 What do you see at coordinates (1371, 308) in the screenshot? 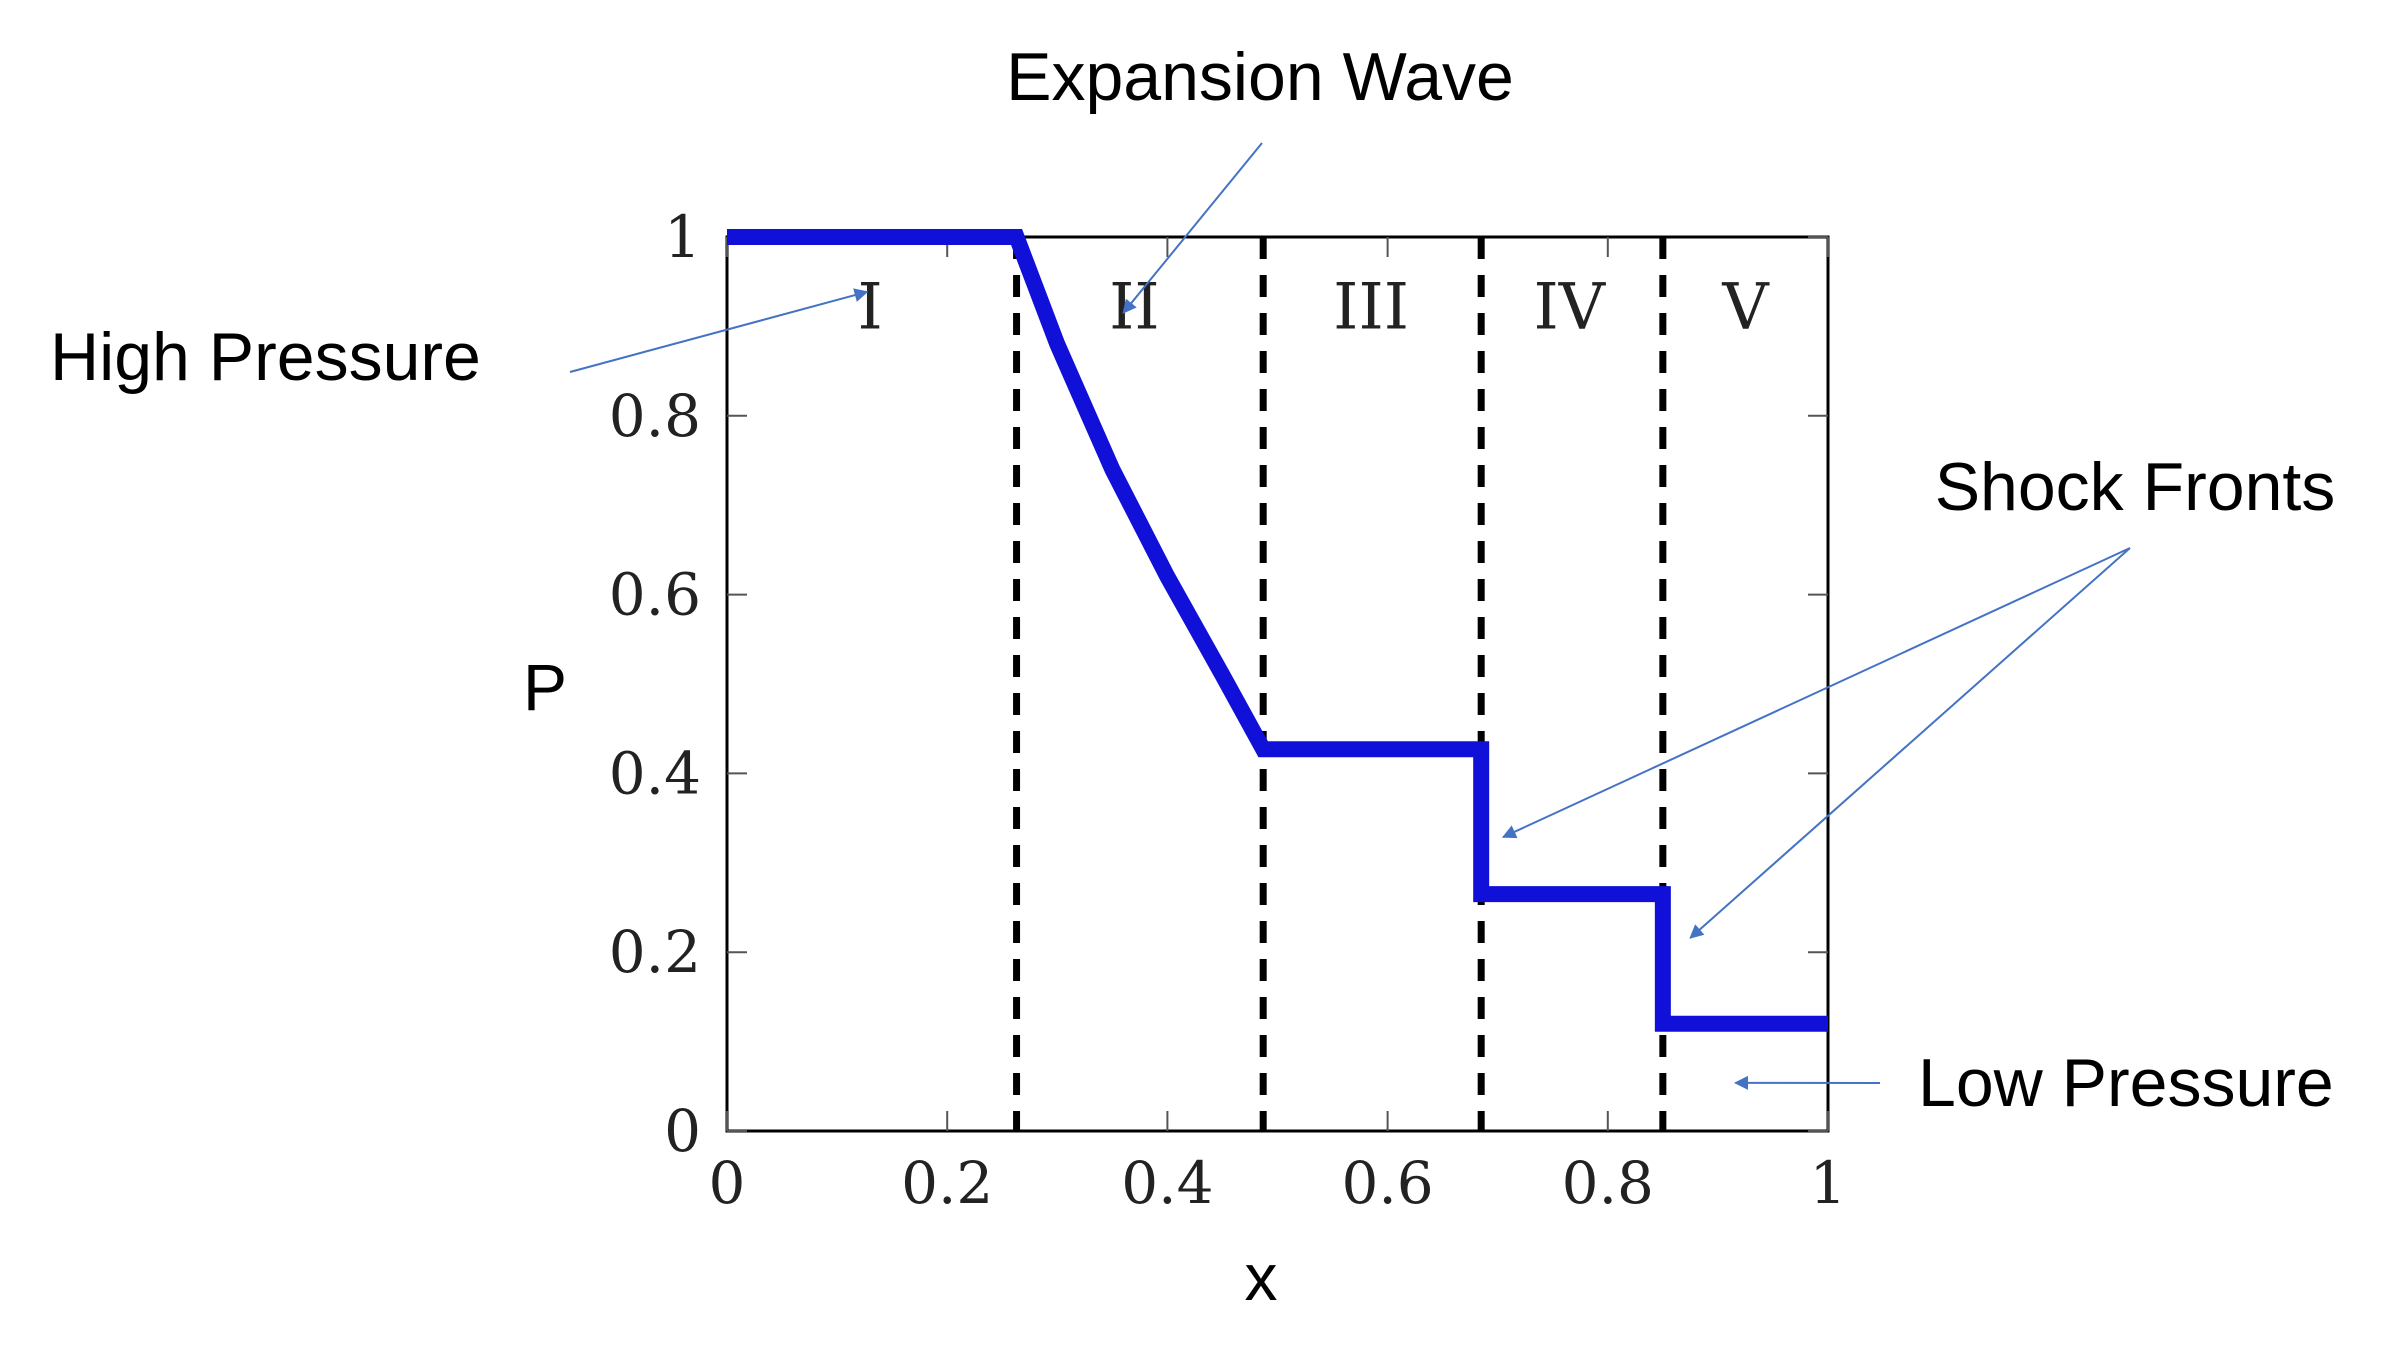
I see `region-label-III: III` at bounding box center [1371, 308].